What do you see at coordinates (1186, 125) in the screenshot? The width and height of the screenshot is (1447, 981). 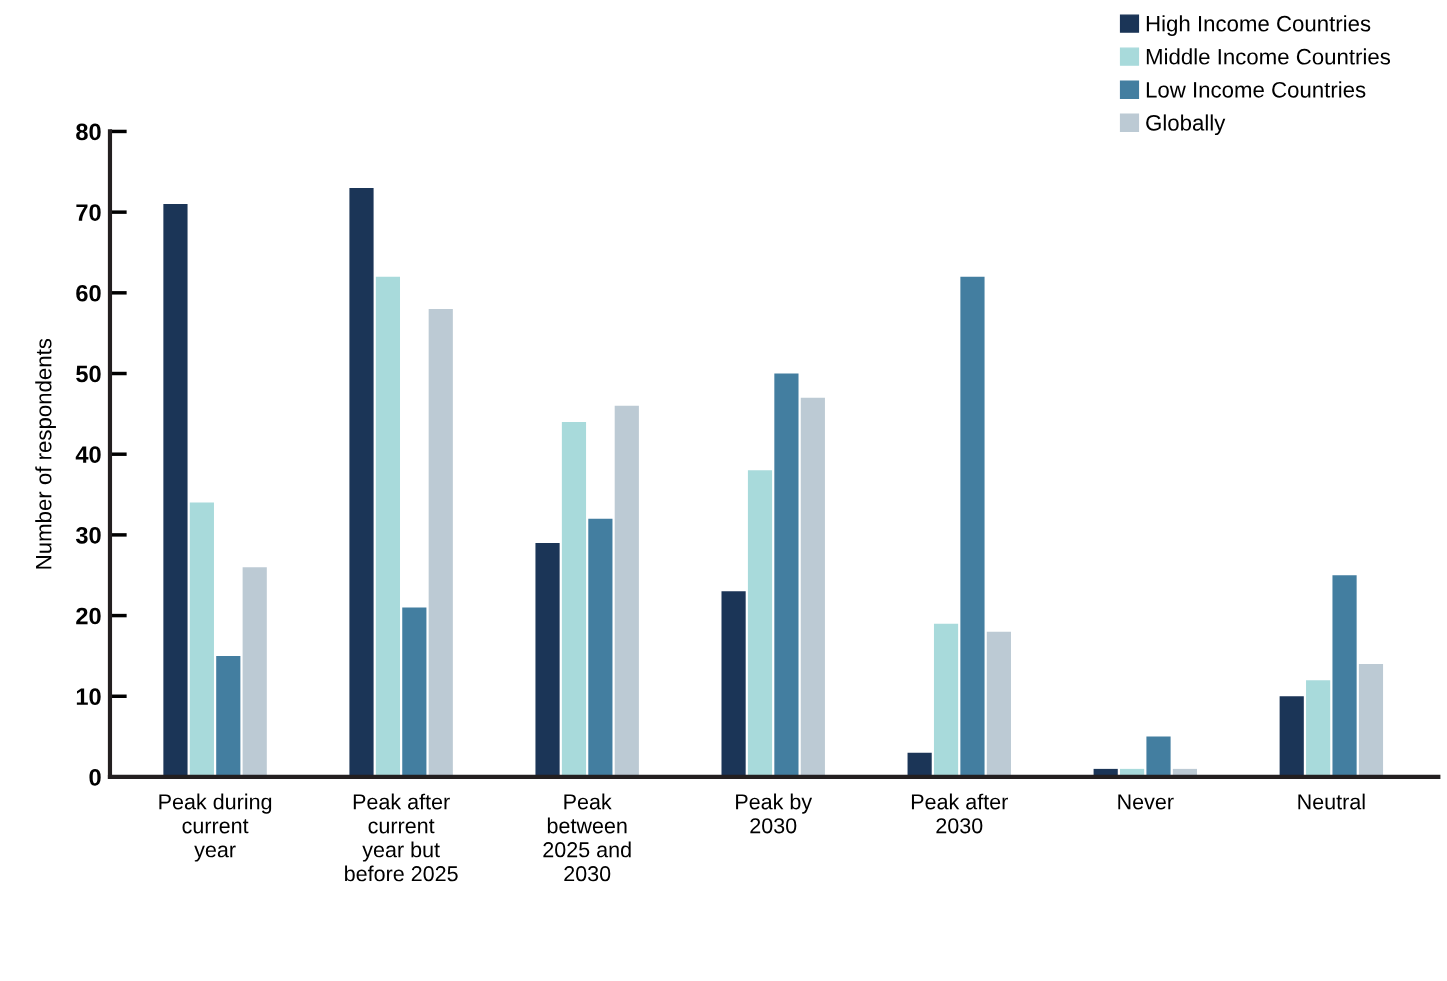 I see `legend-label: Globally` at bounding box center [1186, 125].